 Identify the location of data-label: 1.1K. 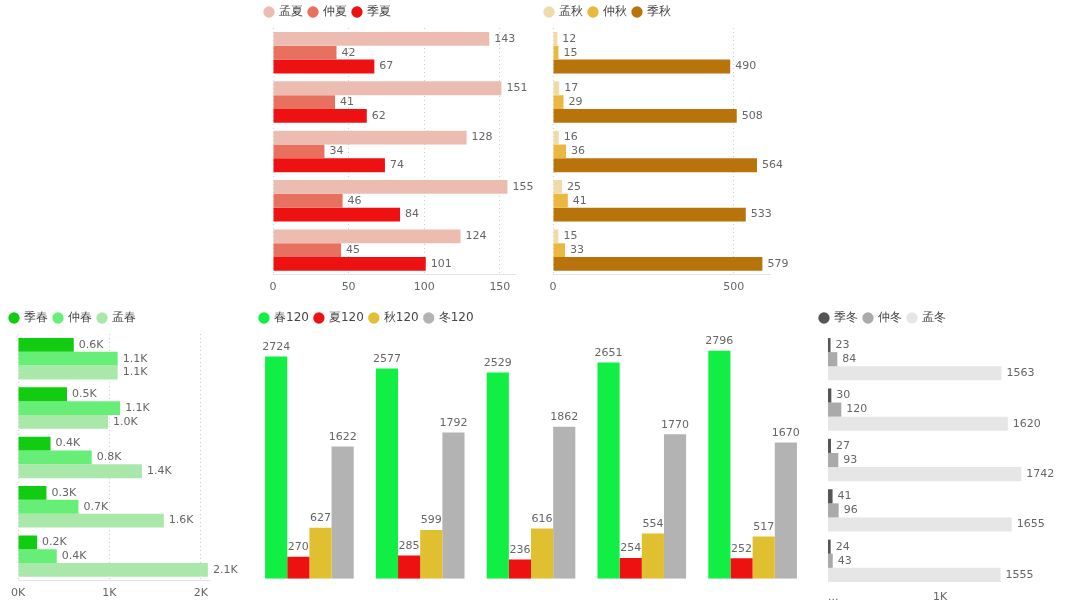
(135, 372).